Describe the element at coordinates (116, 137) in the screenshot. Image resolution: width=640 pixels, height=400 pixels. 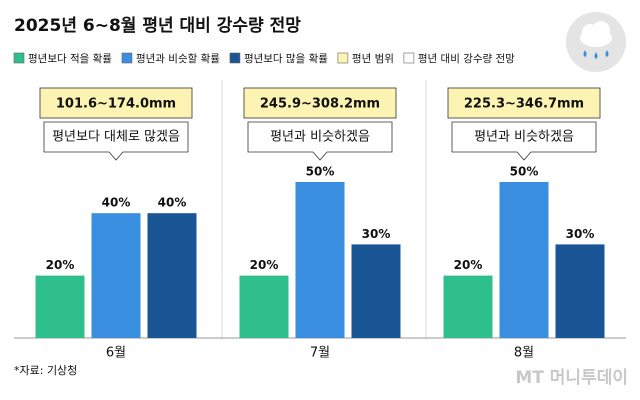
I see `outlook-label: 평년보다 대체로 많겠음` at that location.